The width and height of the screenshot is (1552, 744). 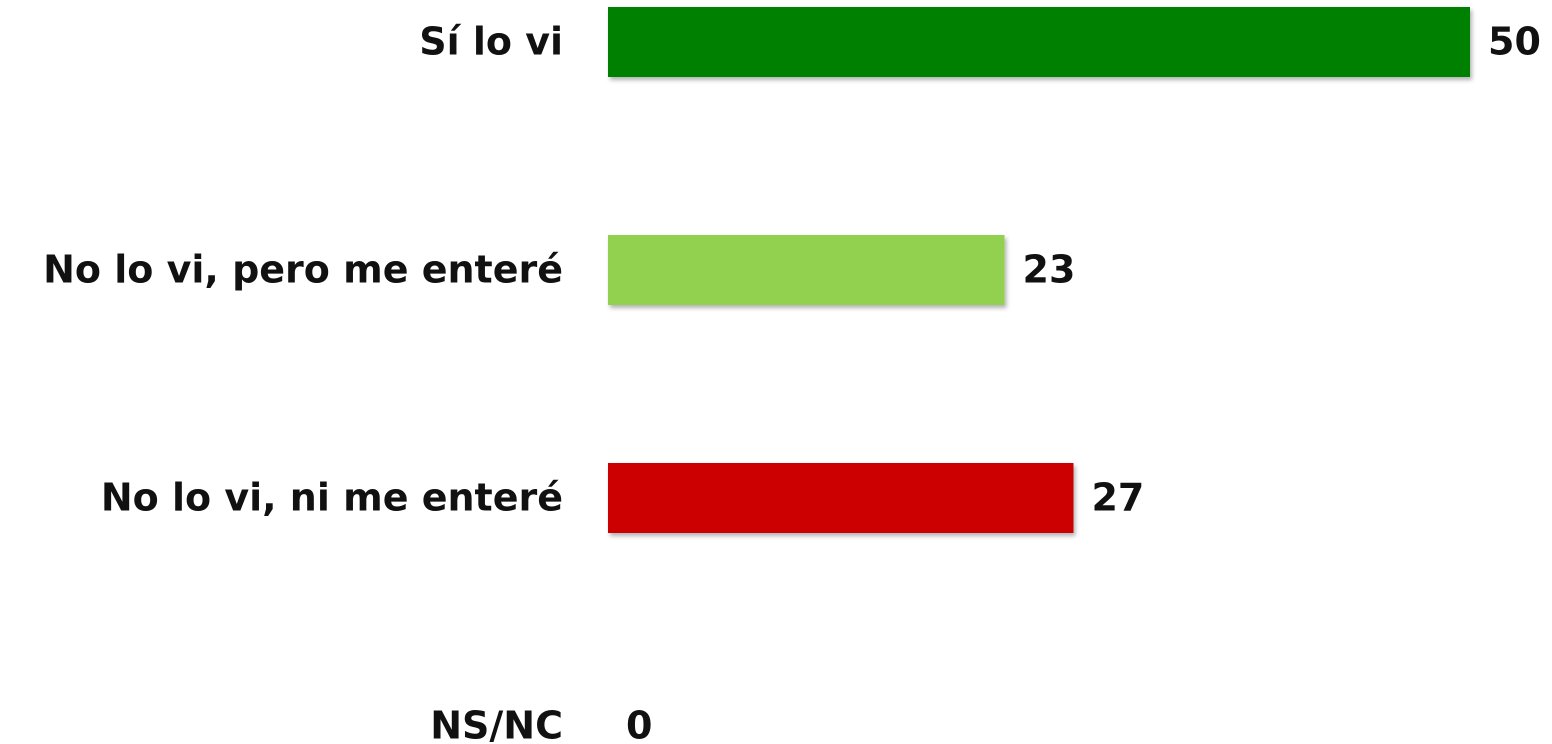 What do you see at coordinates (332, 498) in the screenshot?
I see `category-label: No lo vi, ni me enteré` at bounding box center [332, 498].